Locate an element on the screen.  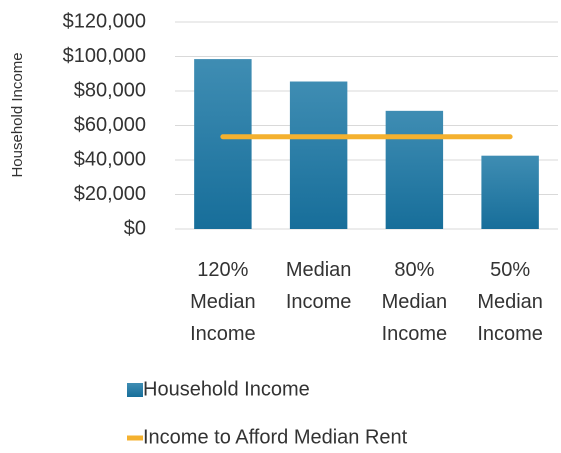
legend-label: Income to Afford Median Rent is located at coordinates (275, 437).